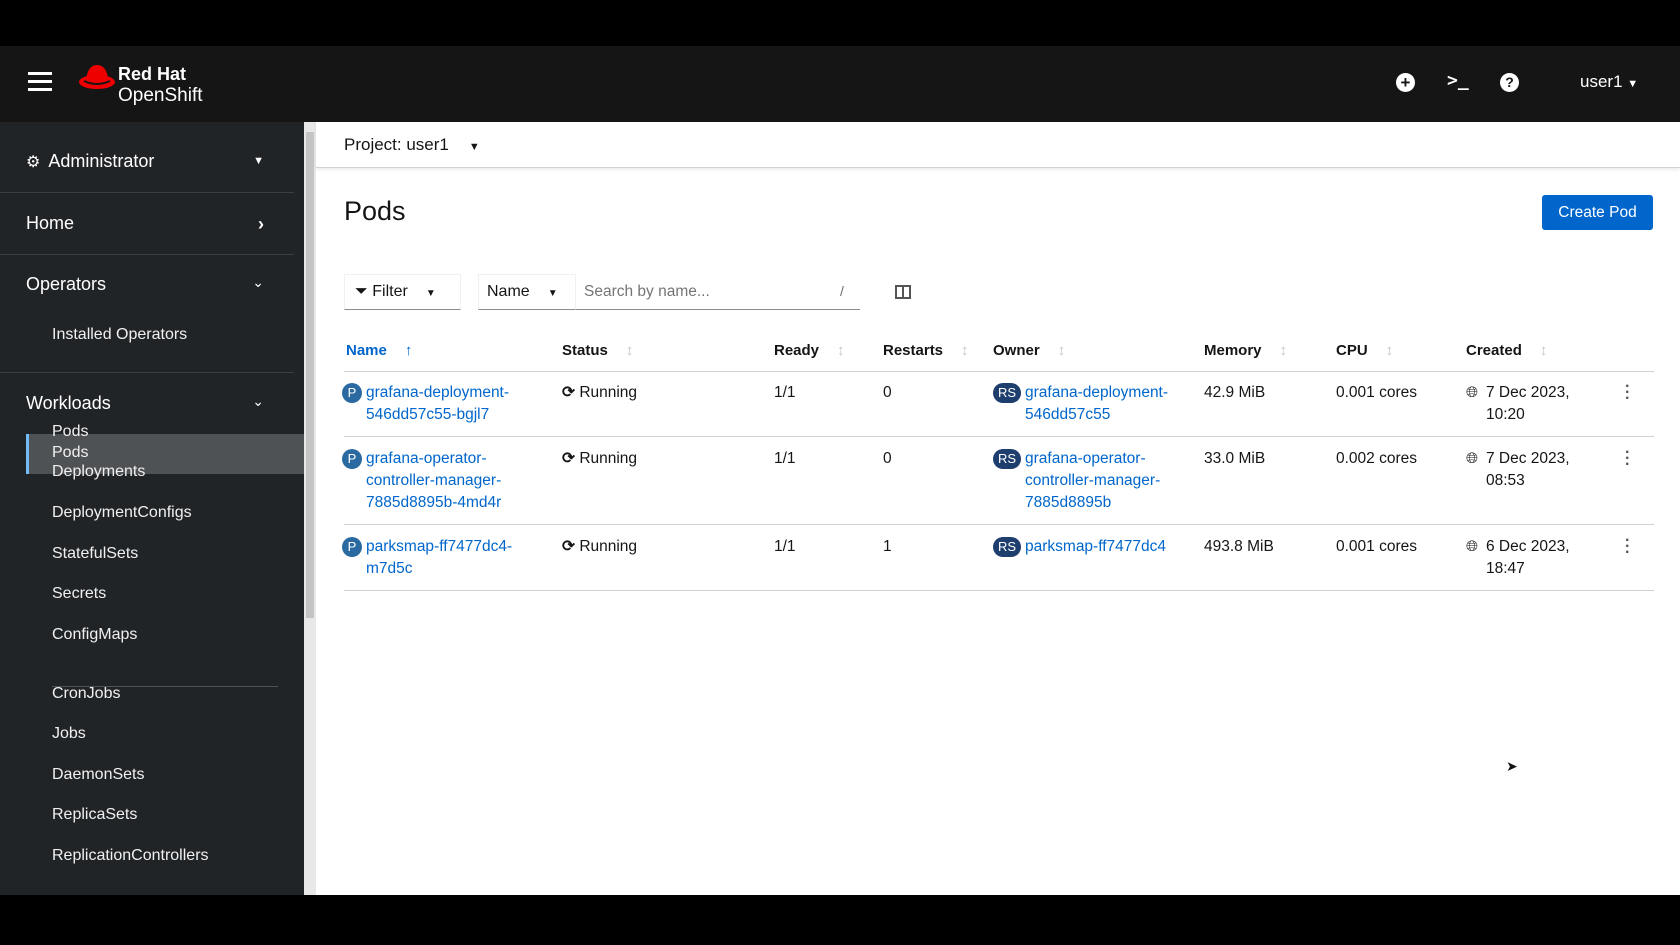 The height and width of the screenshot is (945, 1680). Describe the element at coordinates (1007, 459) in the screenshot. I see `replicaset-badge-icon: RS` at that location.